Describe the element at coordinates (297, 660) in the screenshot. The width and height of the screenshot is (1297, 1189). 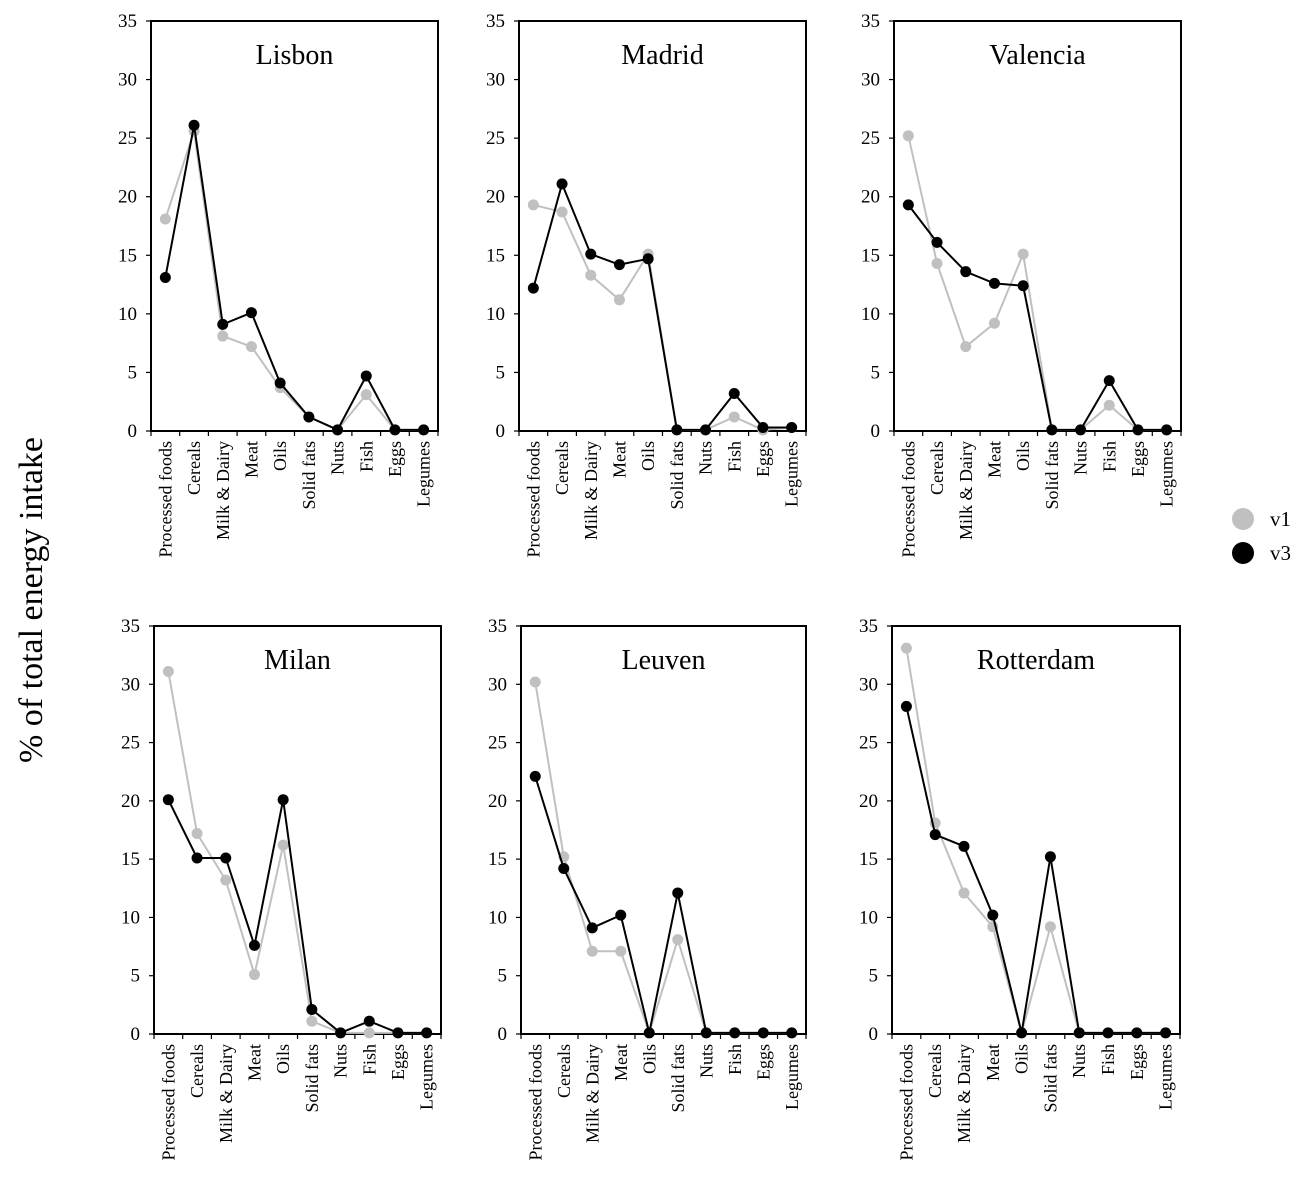
I see `panel-title: Milan` at that location.